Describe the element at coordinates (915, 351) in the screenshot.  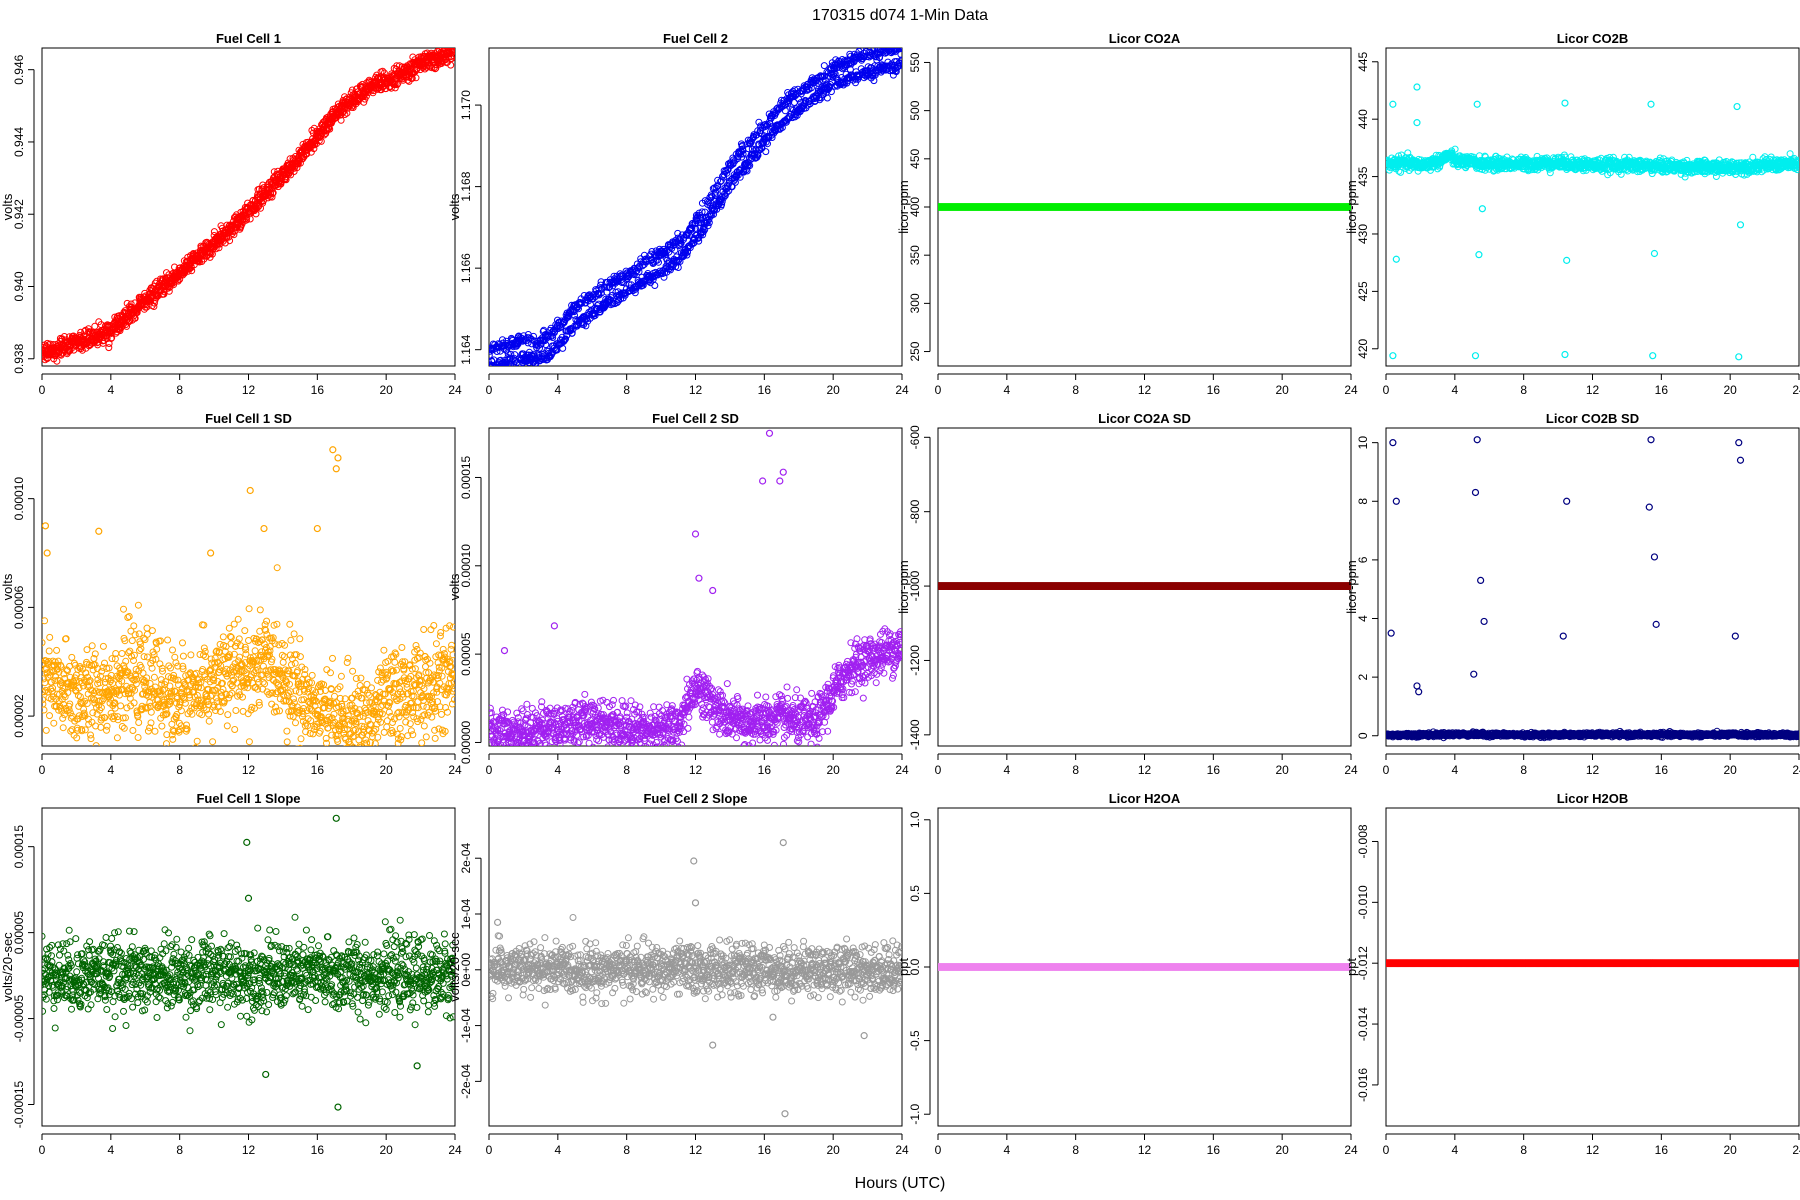
I see `y-tick-label: 250` at that location.